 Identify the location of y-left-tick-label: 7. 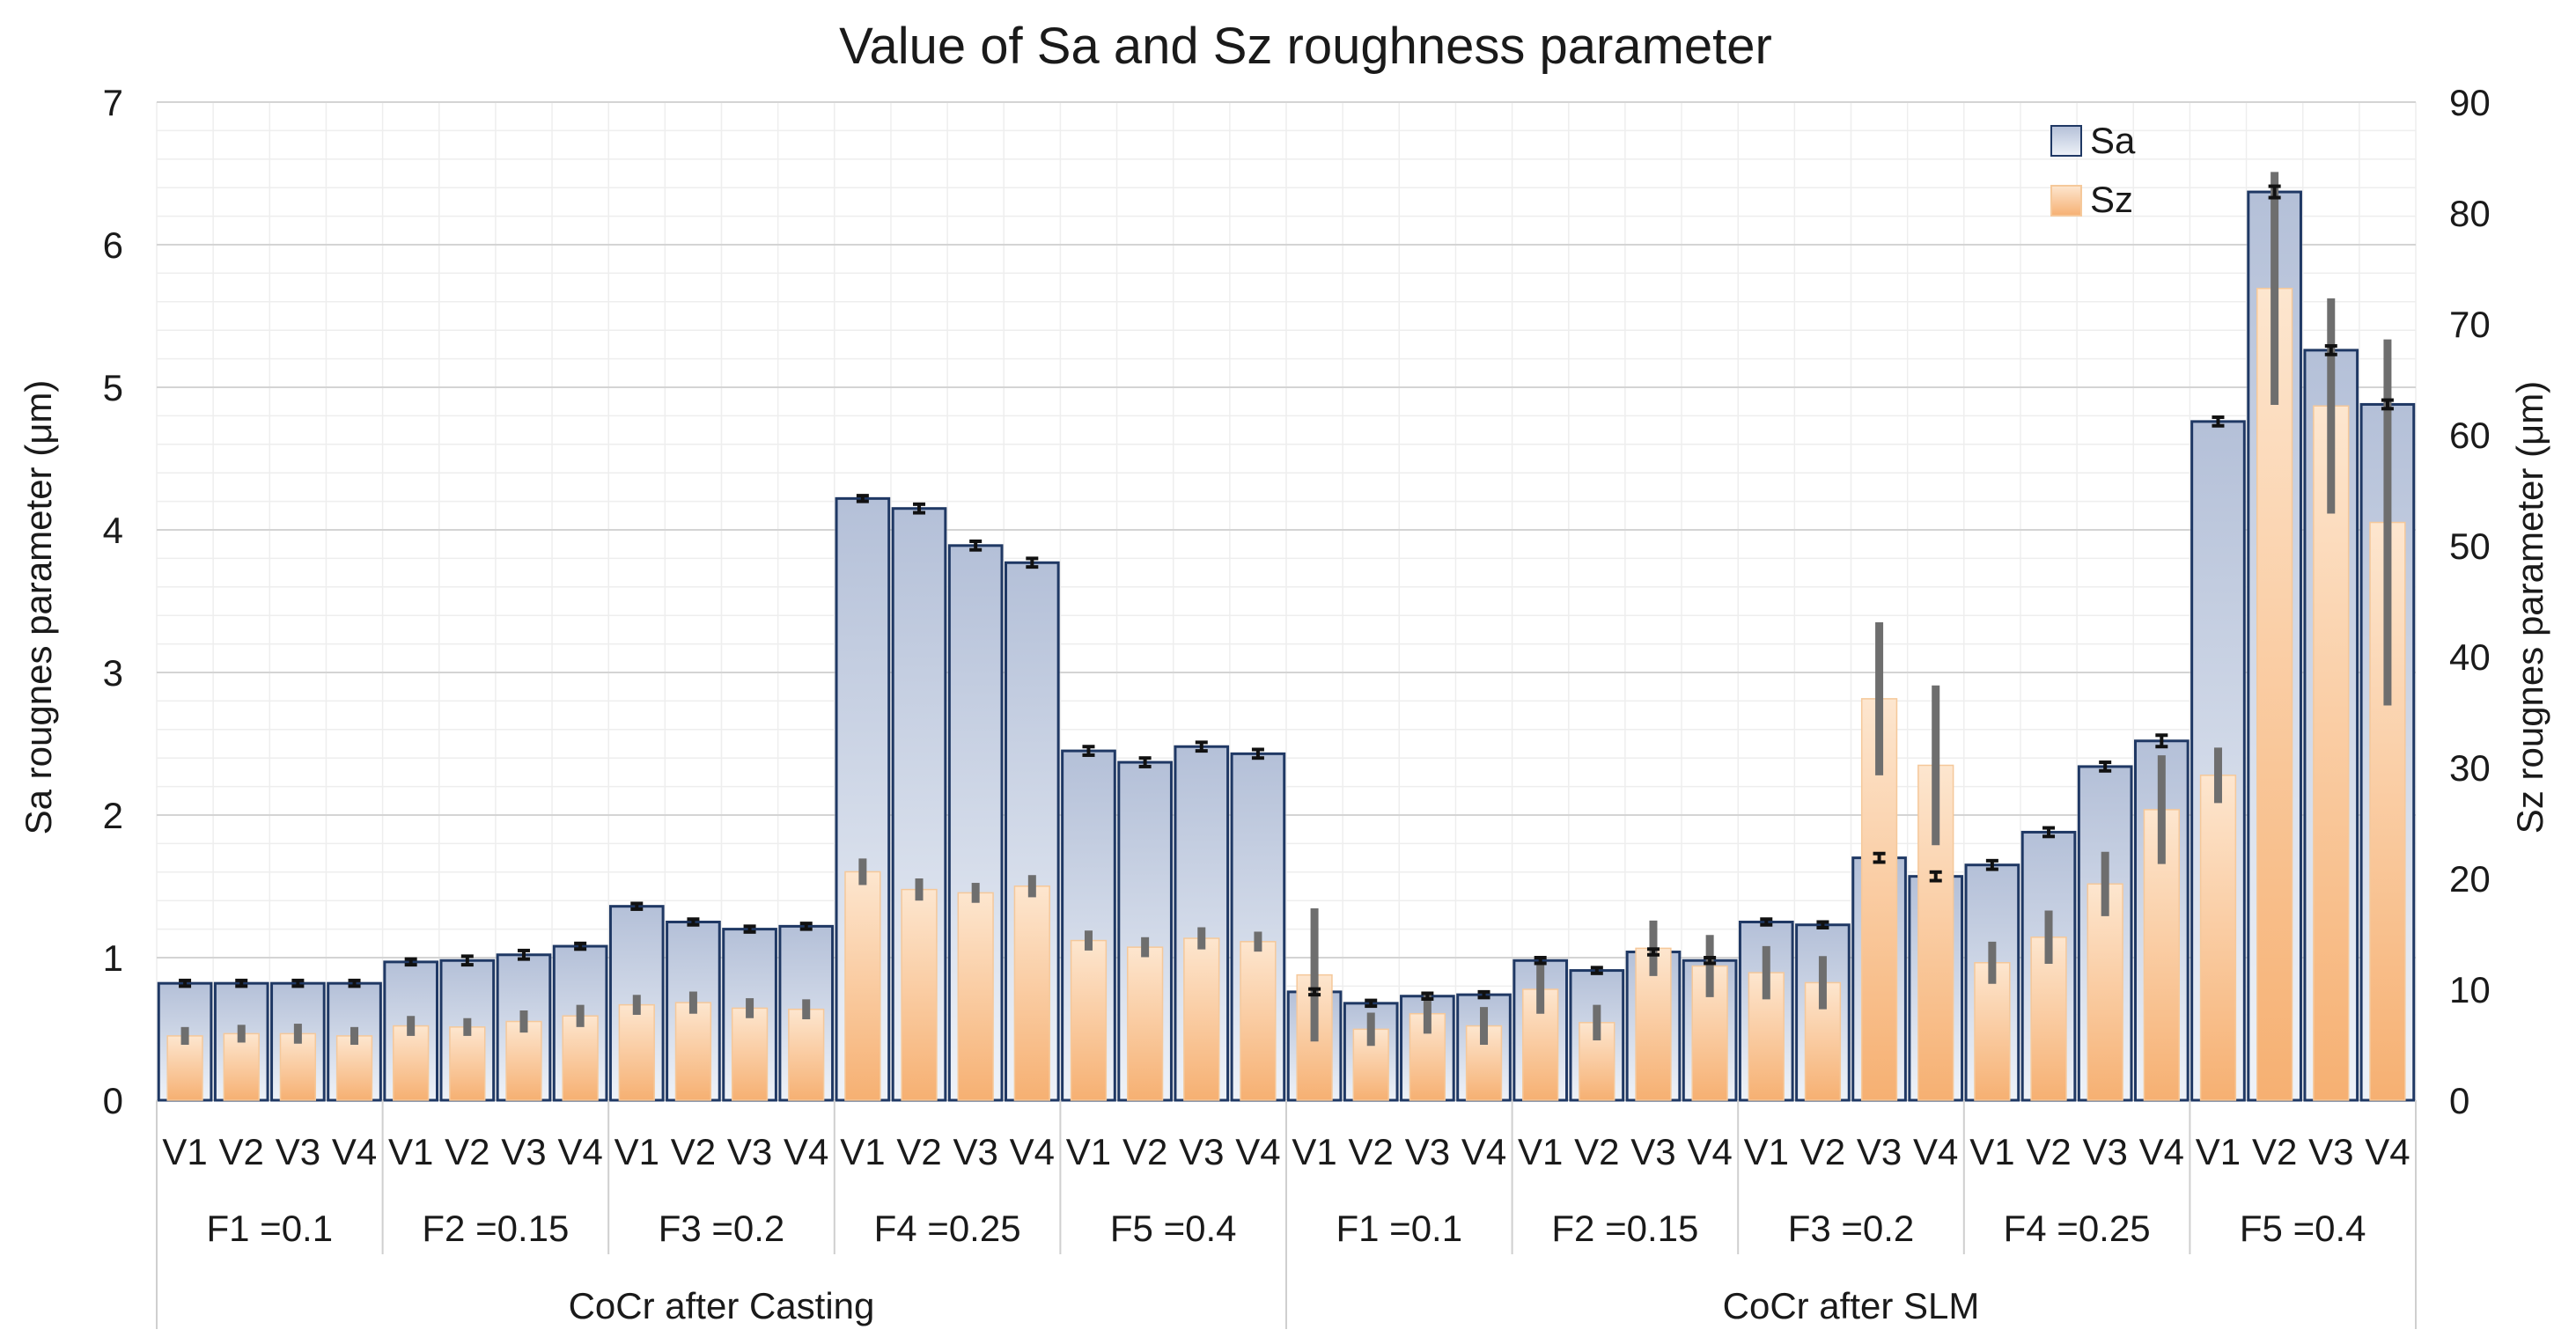
(113, 102).